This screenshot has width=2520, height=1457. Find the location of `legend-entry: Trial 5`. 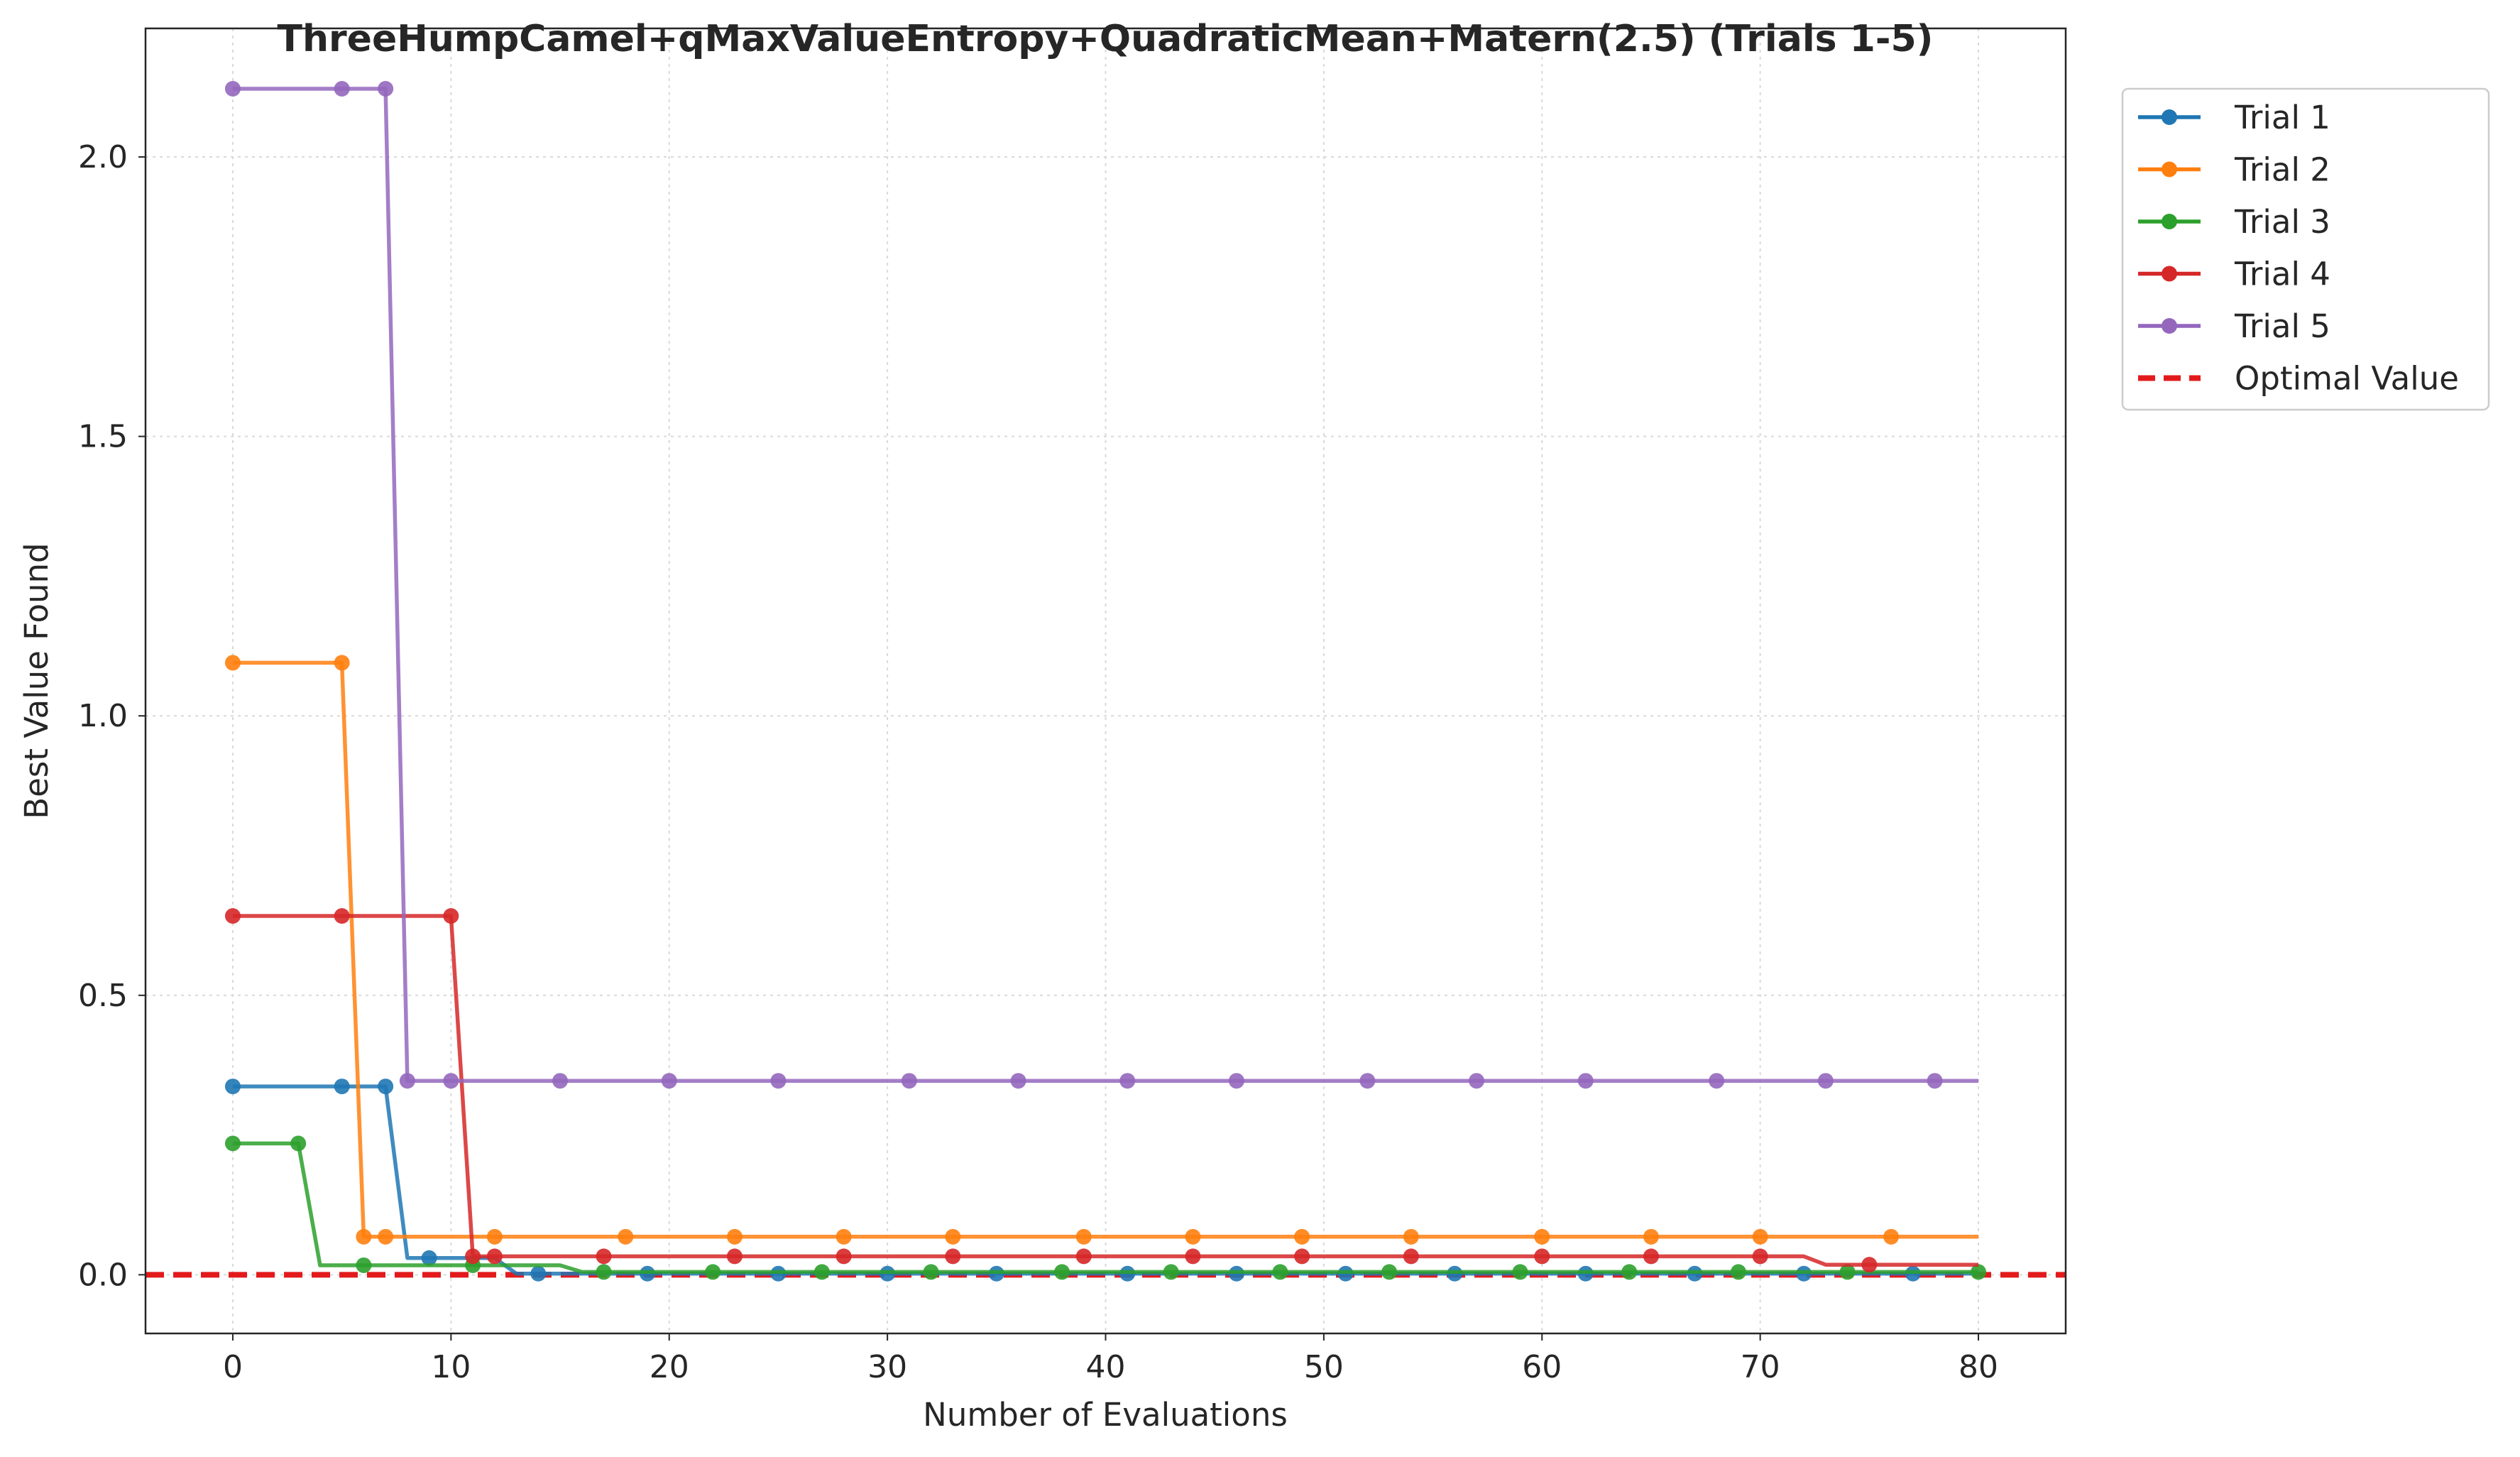

legend-entry: Trial 5 is located at coordinates (2234, 326).